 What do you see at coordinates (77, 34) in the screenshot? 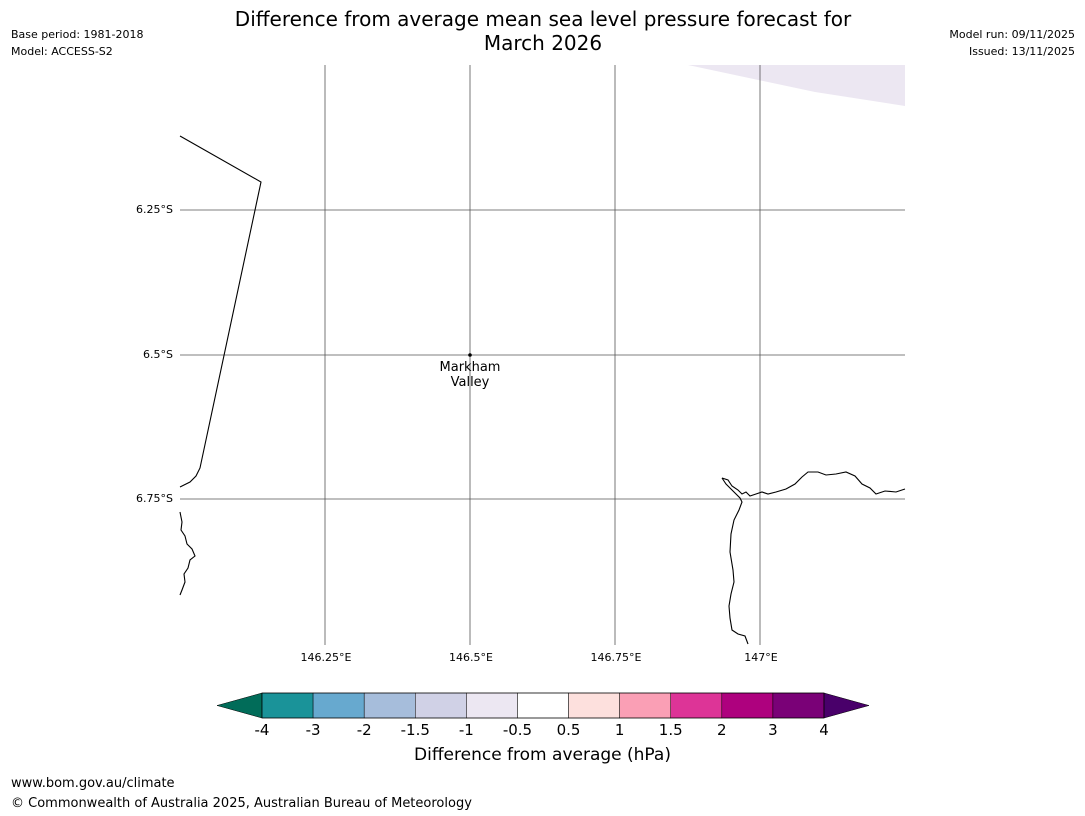
I see `base-period-text: Base period: 1981-2018` at bounding box center [77, 34].